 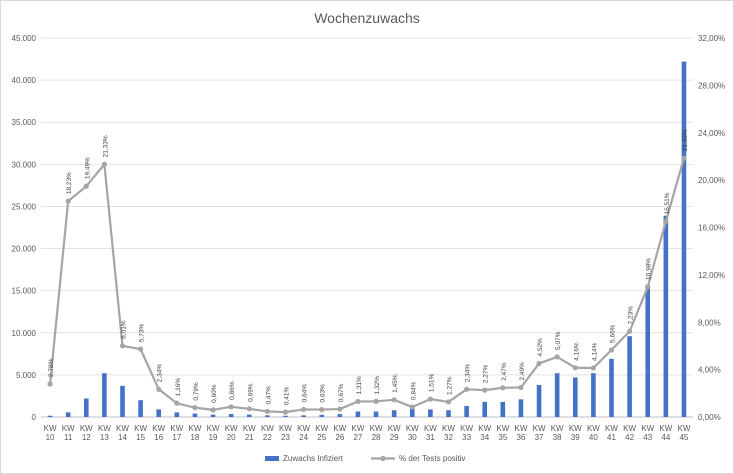 What do you see at coordinates (69, 183) in the screenshot?
I see `data-label: 18,23%` at bounding box center [69, 183].